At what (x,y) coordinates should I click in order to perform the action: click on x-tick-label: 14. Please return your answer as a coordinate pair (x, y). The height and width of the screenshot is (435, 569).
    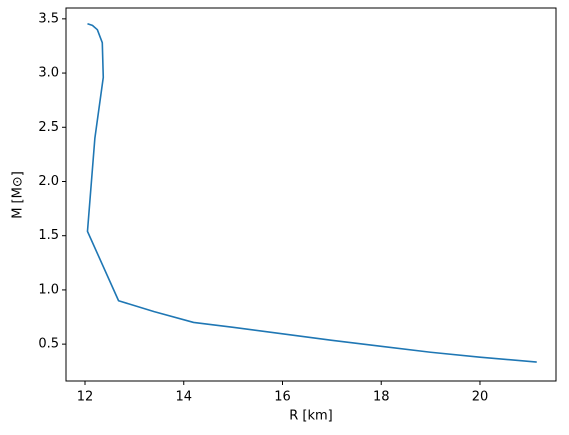
    Looking at the image, I should click on (183, 397).